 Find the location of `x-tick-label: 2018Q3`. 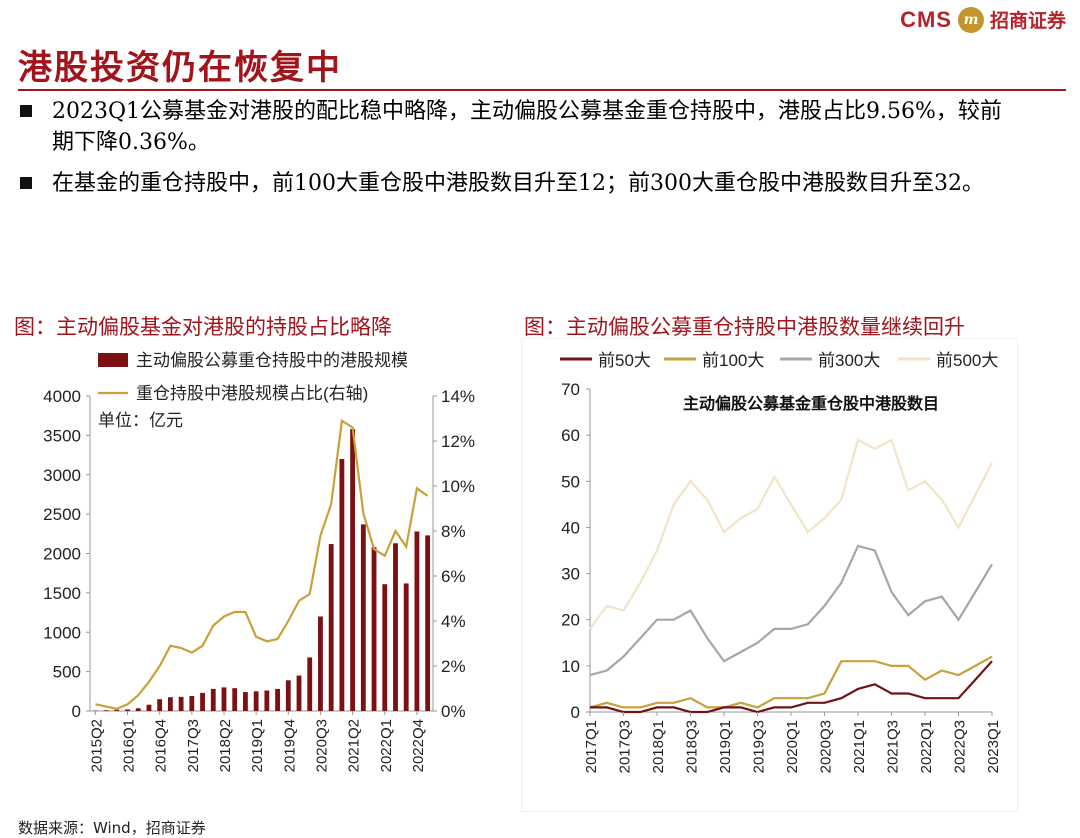

x-tick-label: 2018Q3 is located at coordinates (692, 746).